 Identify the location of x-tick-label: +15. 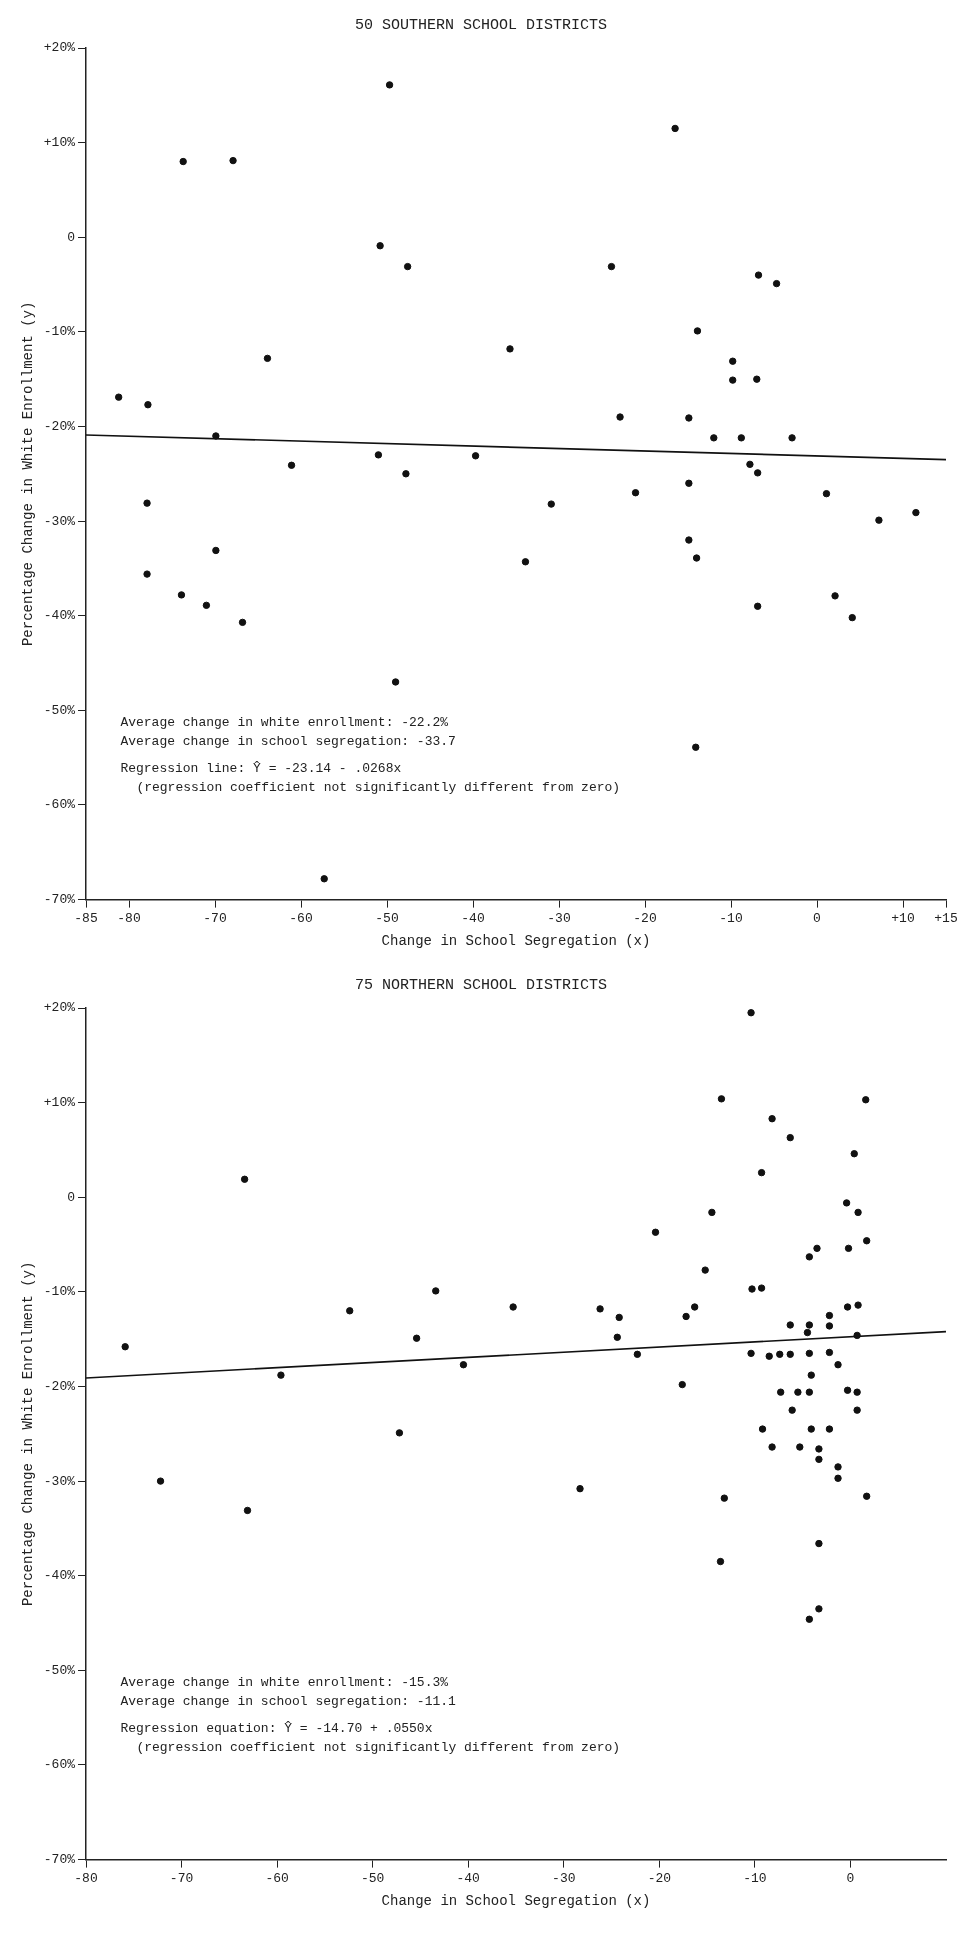
(946, 918).